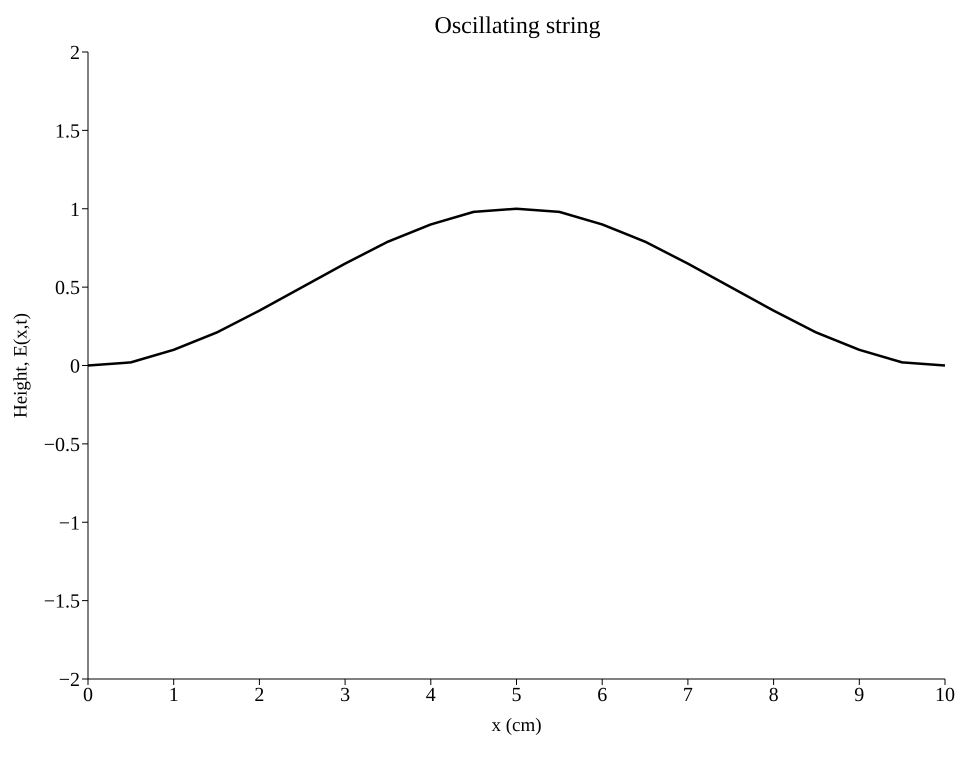 This screenshot has height=761, width=965. Describe the element at coordinates (67, 288) in the screenshot. I see `y-tick-label: 0.5` at that location.